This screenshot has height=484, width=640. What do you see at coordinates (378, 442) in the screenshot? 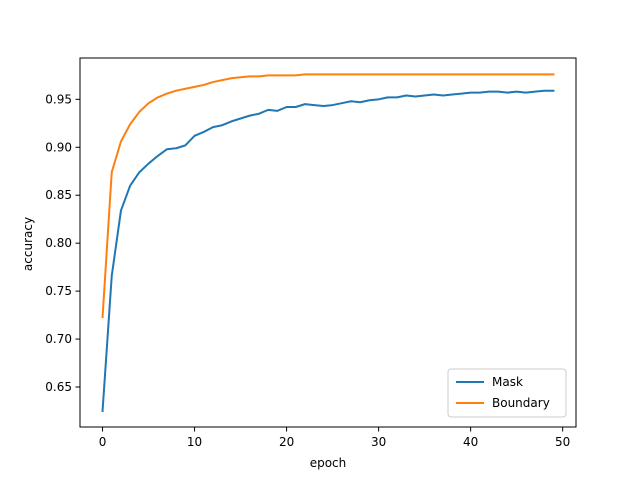
I see `x-tick-label: 30` at bounding box center [378, 442].